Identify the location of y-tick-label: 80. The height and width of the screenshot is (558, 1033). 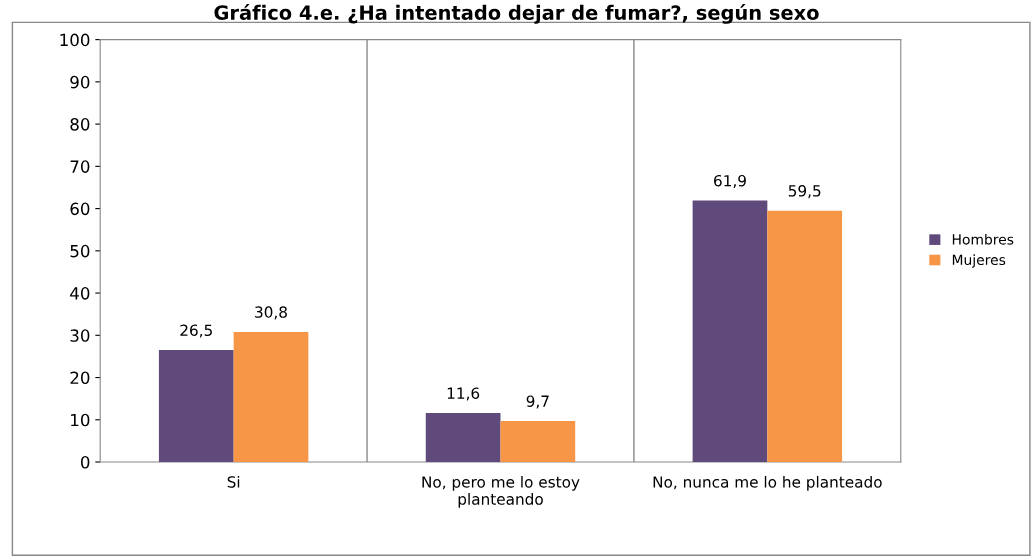
(80, 124).